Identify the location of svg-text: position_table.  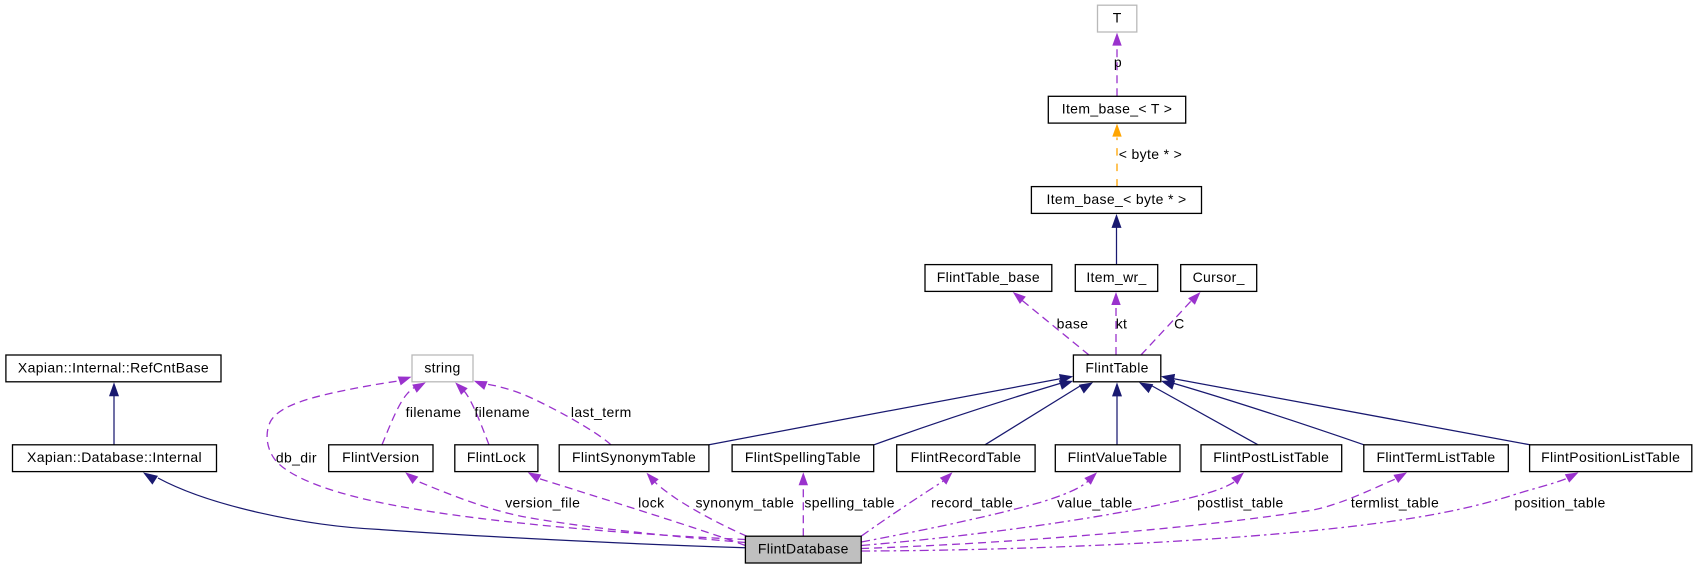
(1559, 503).